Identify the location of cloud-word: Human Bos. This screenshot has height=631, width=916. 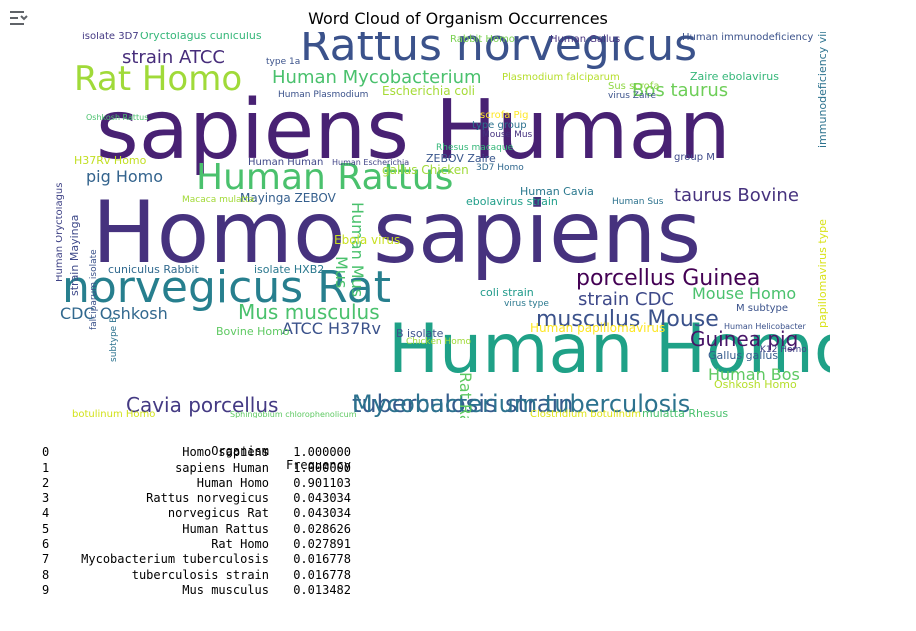
(754, 374).